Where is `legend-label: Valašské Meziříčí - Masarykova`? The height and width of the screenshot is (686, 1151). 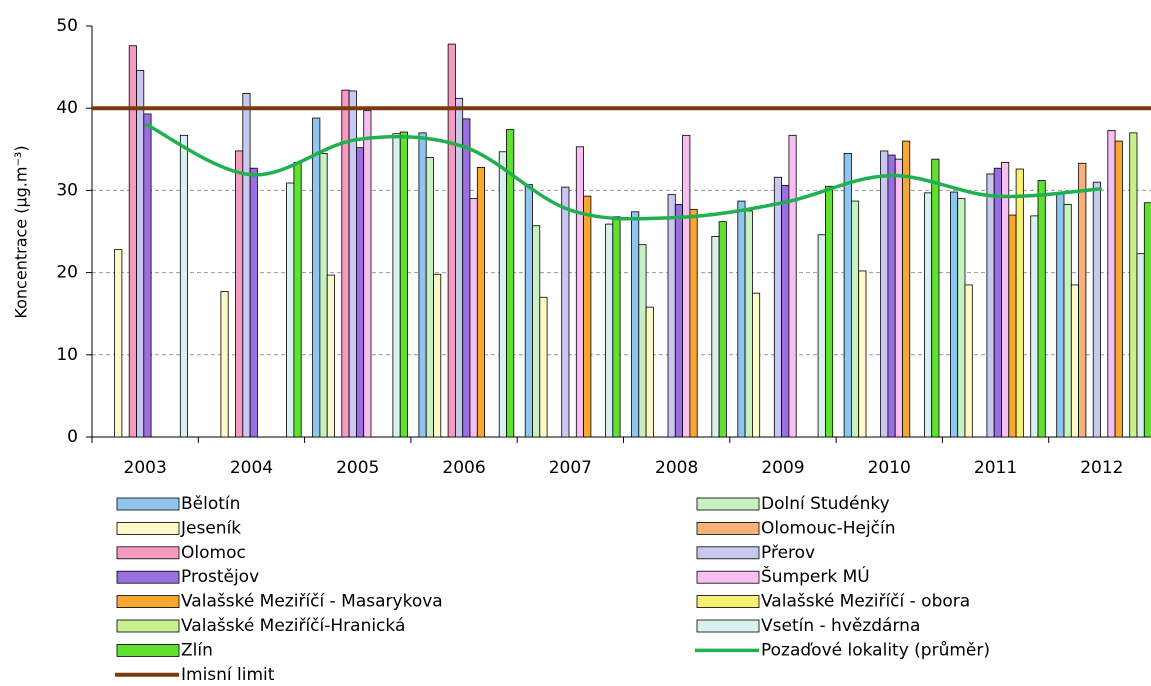
legend-label: Valašské Meziříčí - Masarykova is located at coordinates (312, 602).